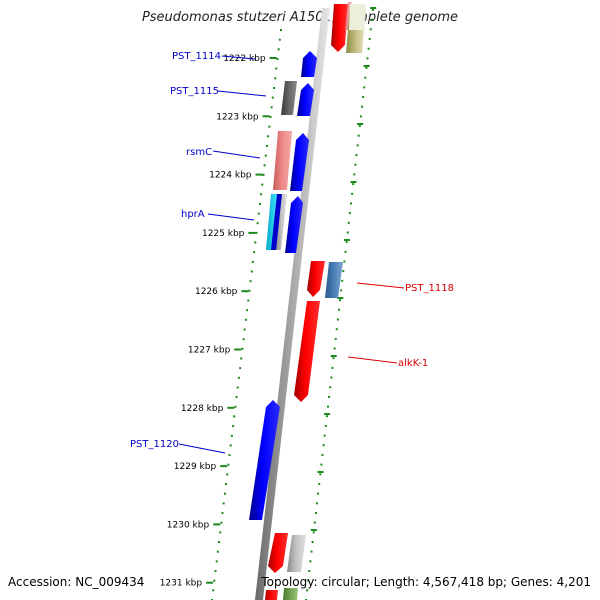 This screenshot has height=600, width=600. I want to click on gene-pst1120, so click(264, 460).